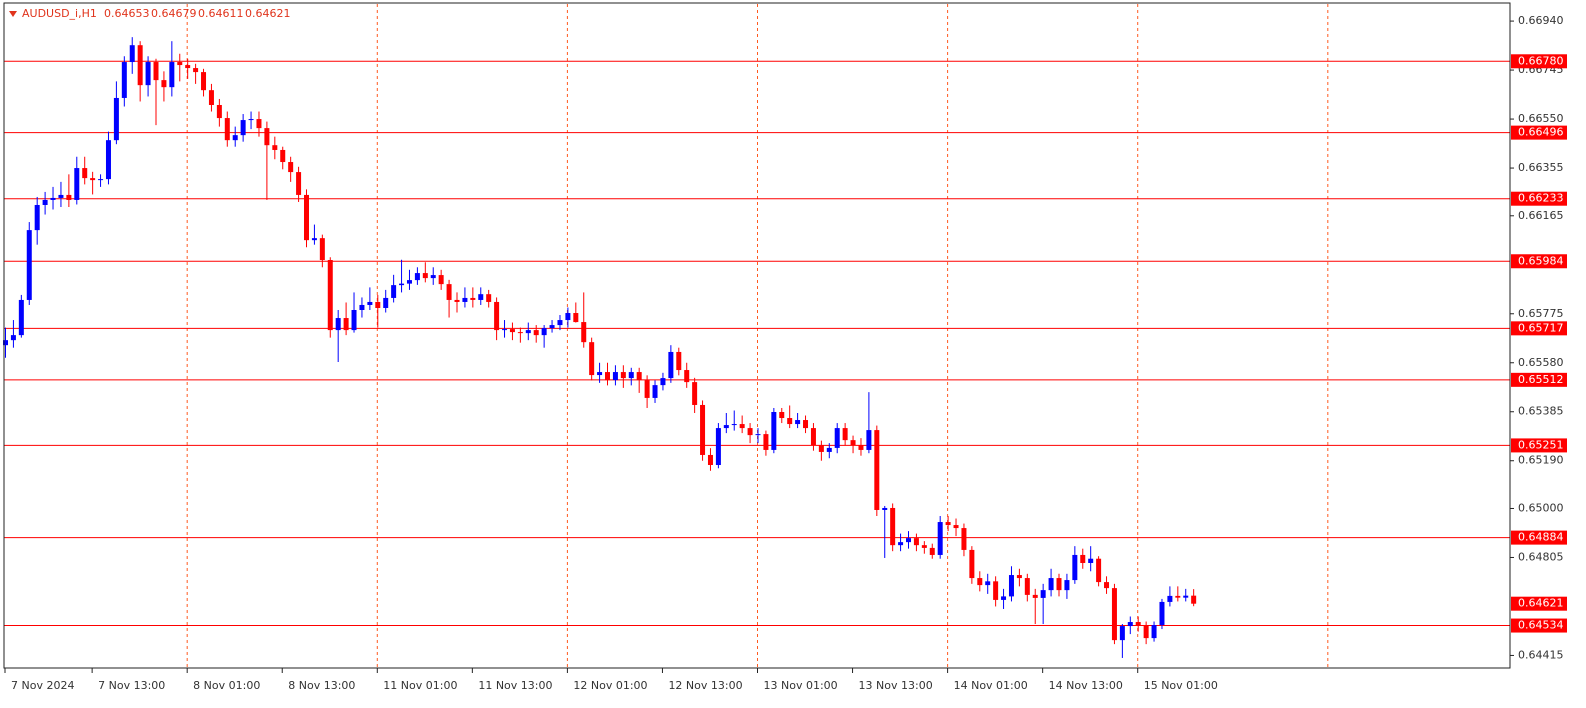 The width and height of the screenshot is (1586, 708). I want to click on current-price: 0.64621, so click(1541, 603).